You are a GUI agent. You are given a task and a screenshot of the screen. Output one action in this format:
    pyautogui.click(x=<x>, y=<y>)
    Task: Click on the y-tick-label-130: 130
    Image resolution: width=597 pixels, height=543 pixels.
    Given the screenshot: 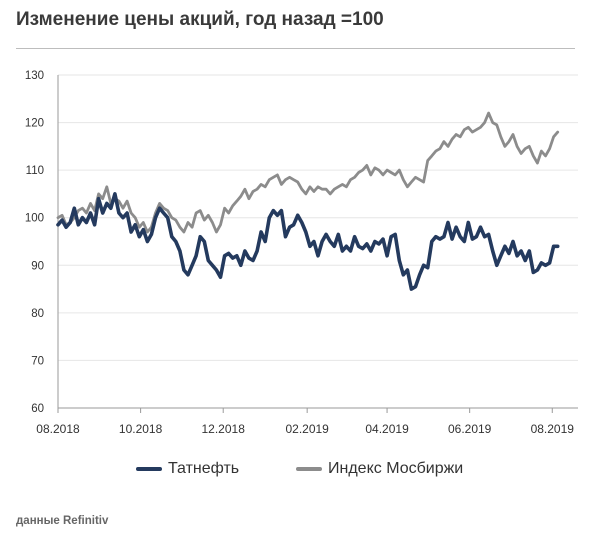 What is the action you would take?
    pyautogui.click(x=34, y=76)
    